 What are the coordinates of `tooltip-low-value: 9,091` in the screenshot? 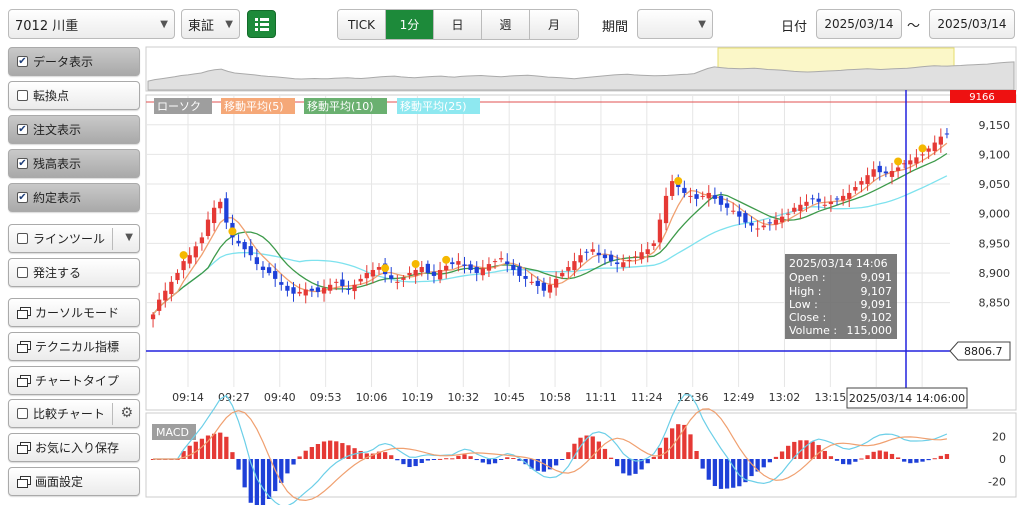 It's located at (877, 304).